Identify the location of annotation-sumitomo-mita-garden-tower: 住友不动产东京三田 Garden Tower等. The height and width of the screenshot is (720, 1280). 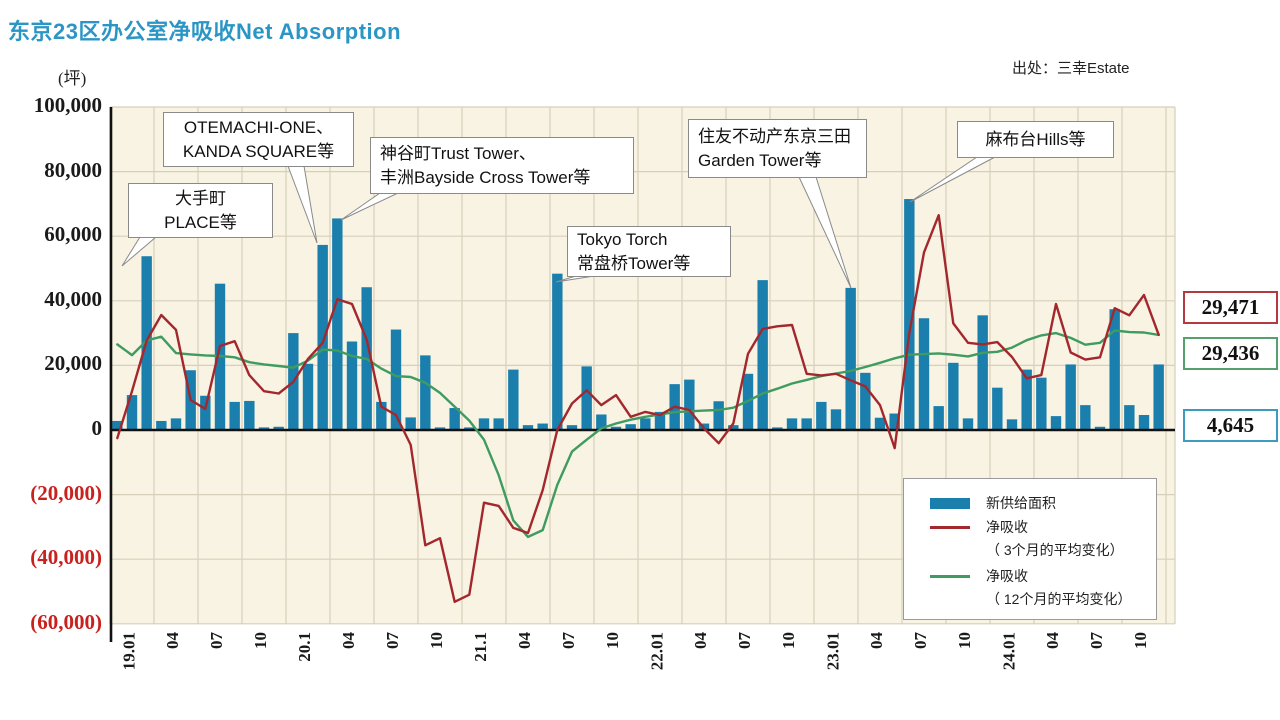
(777, 148).